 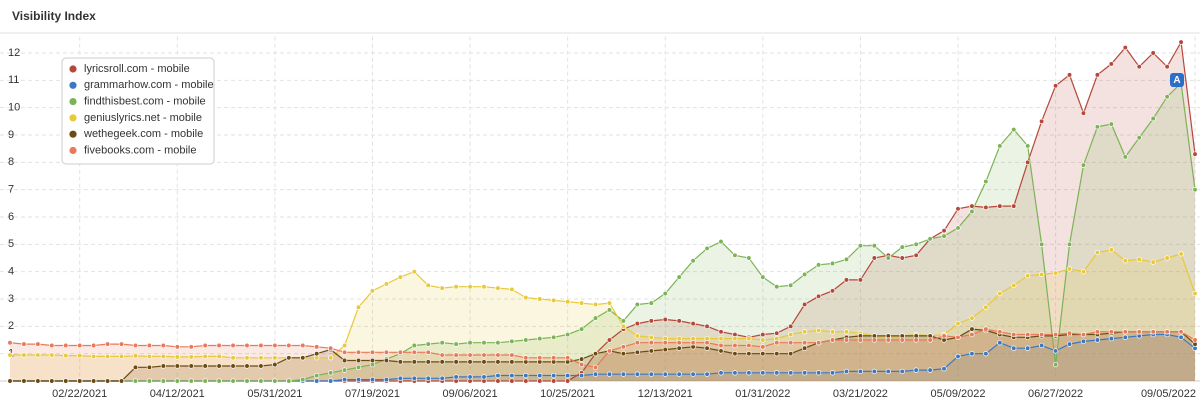 What do you see at coordinates (54, 16) in the screenshot?
I see `chart-title: Visibility Index` at bounding box center [54, 16].